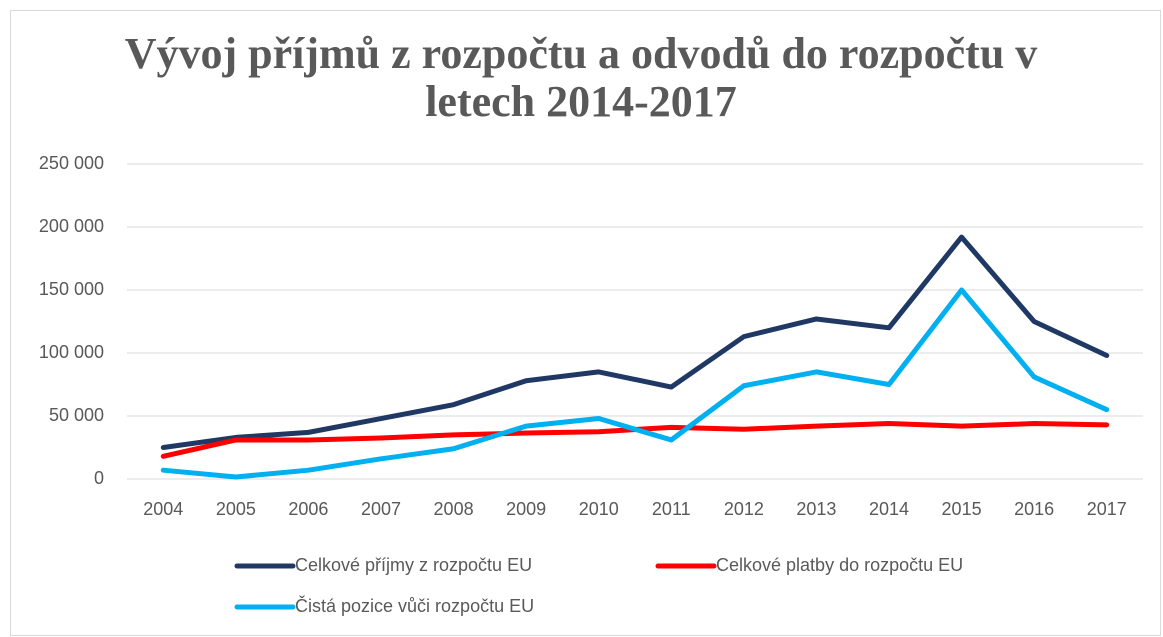 The height and width of the screenshot is (637, 1163). I want to click on x-tick-label: 2004, so click(163, 509).